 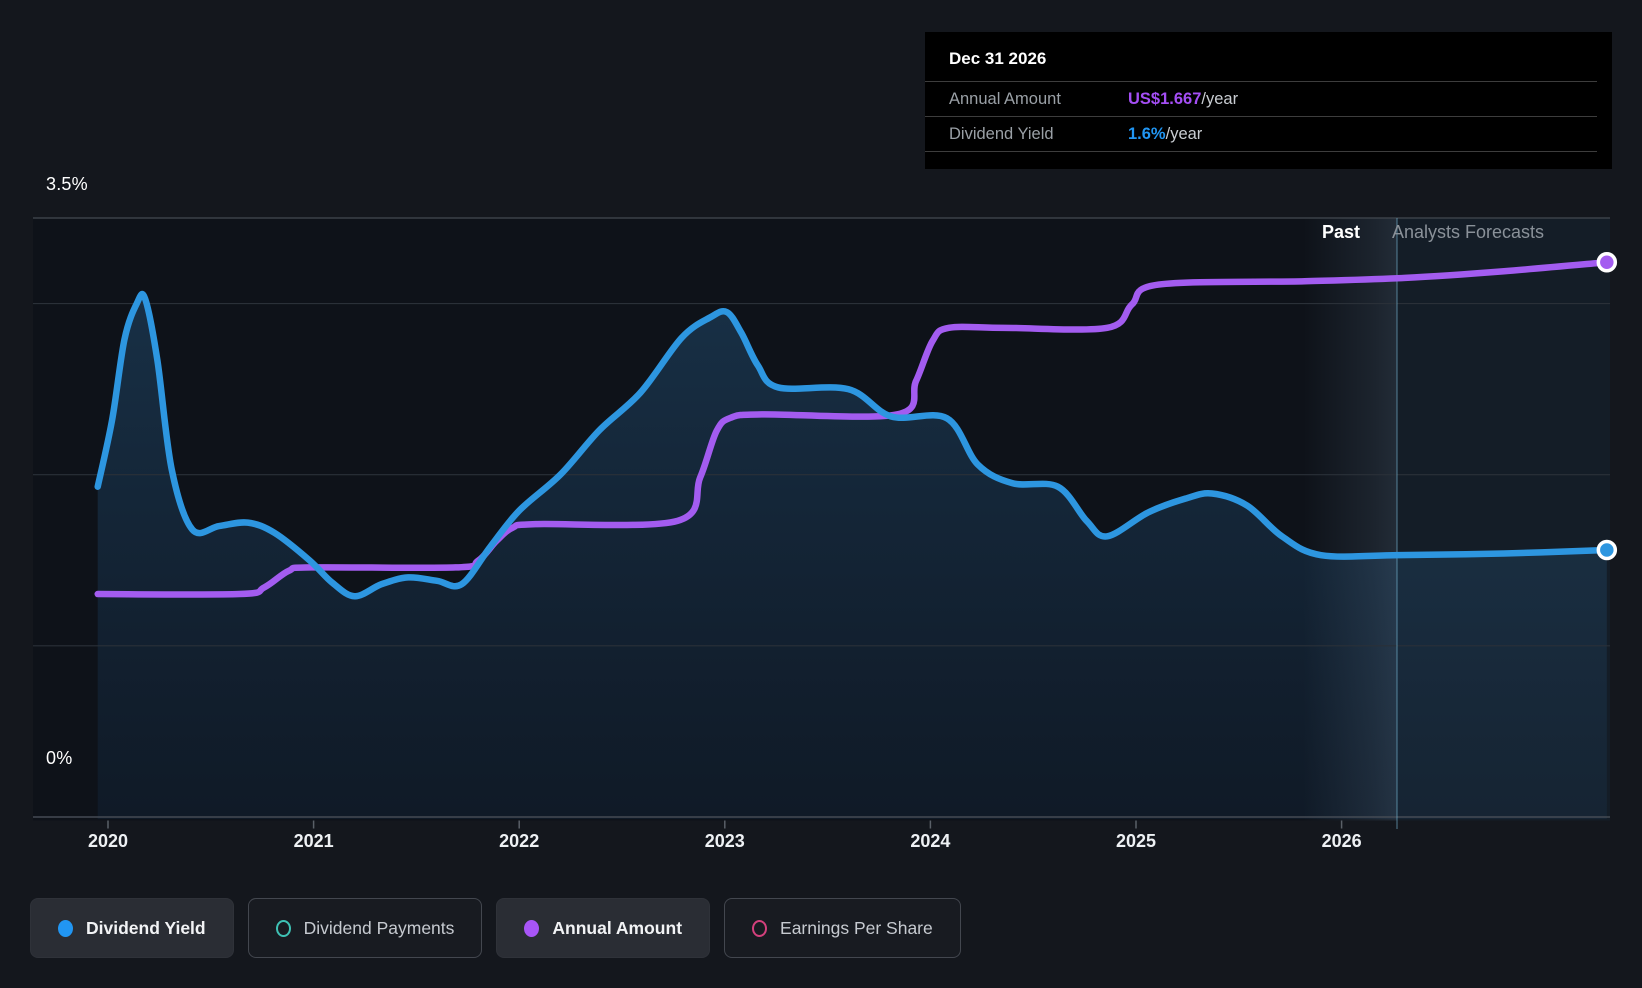 What do you see at coordinates (1165, 98) in the screenshot?
I see `tooltip-value: US$1.667` at bounding box center [1165, 98].